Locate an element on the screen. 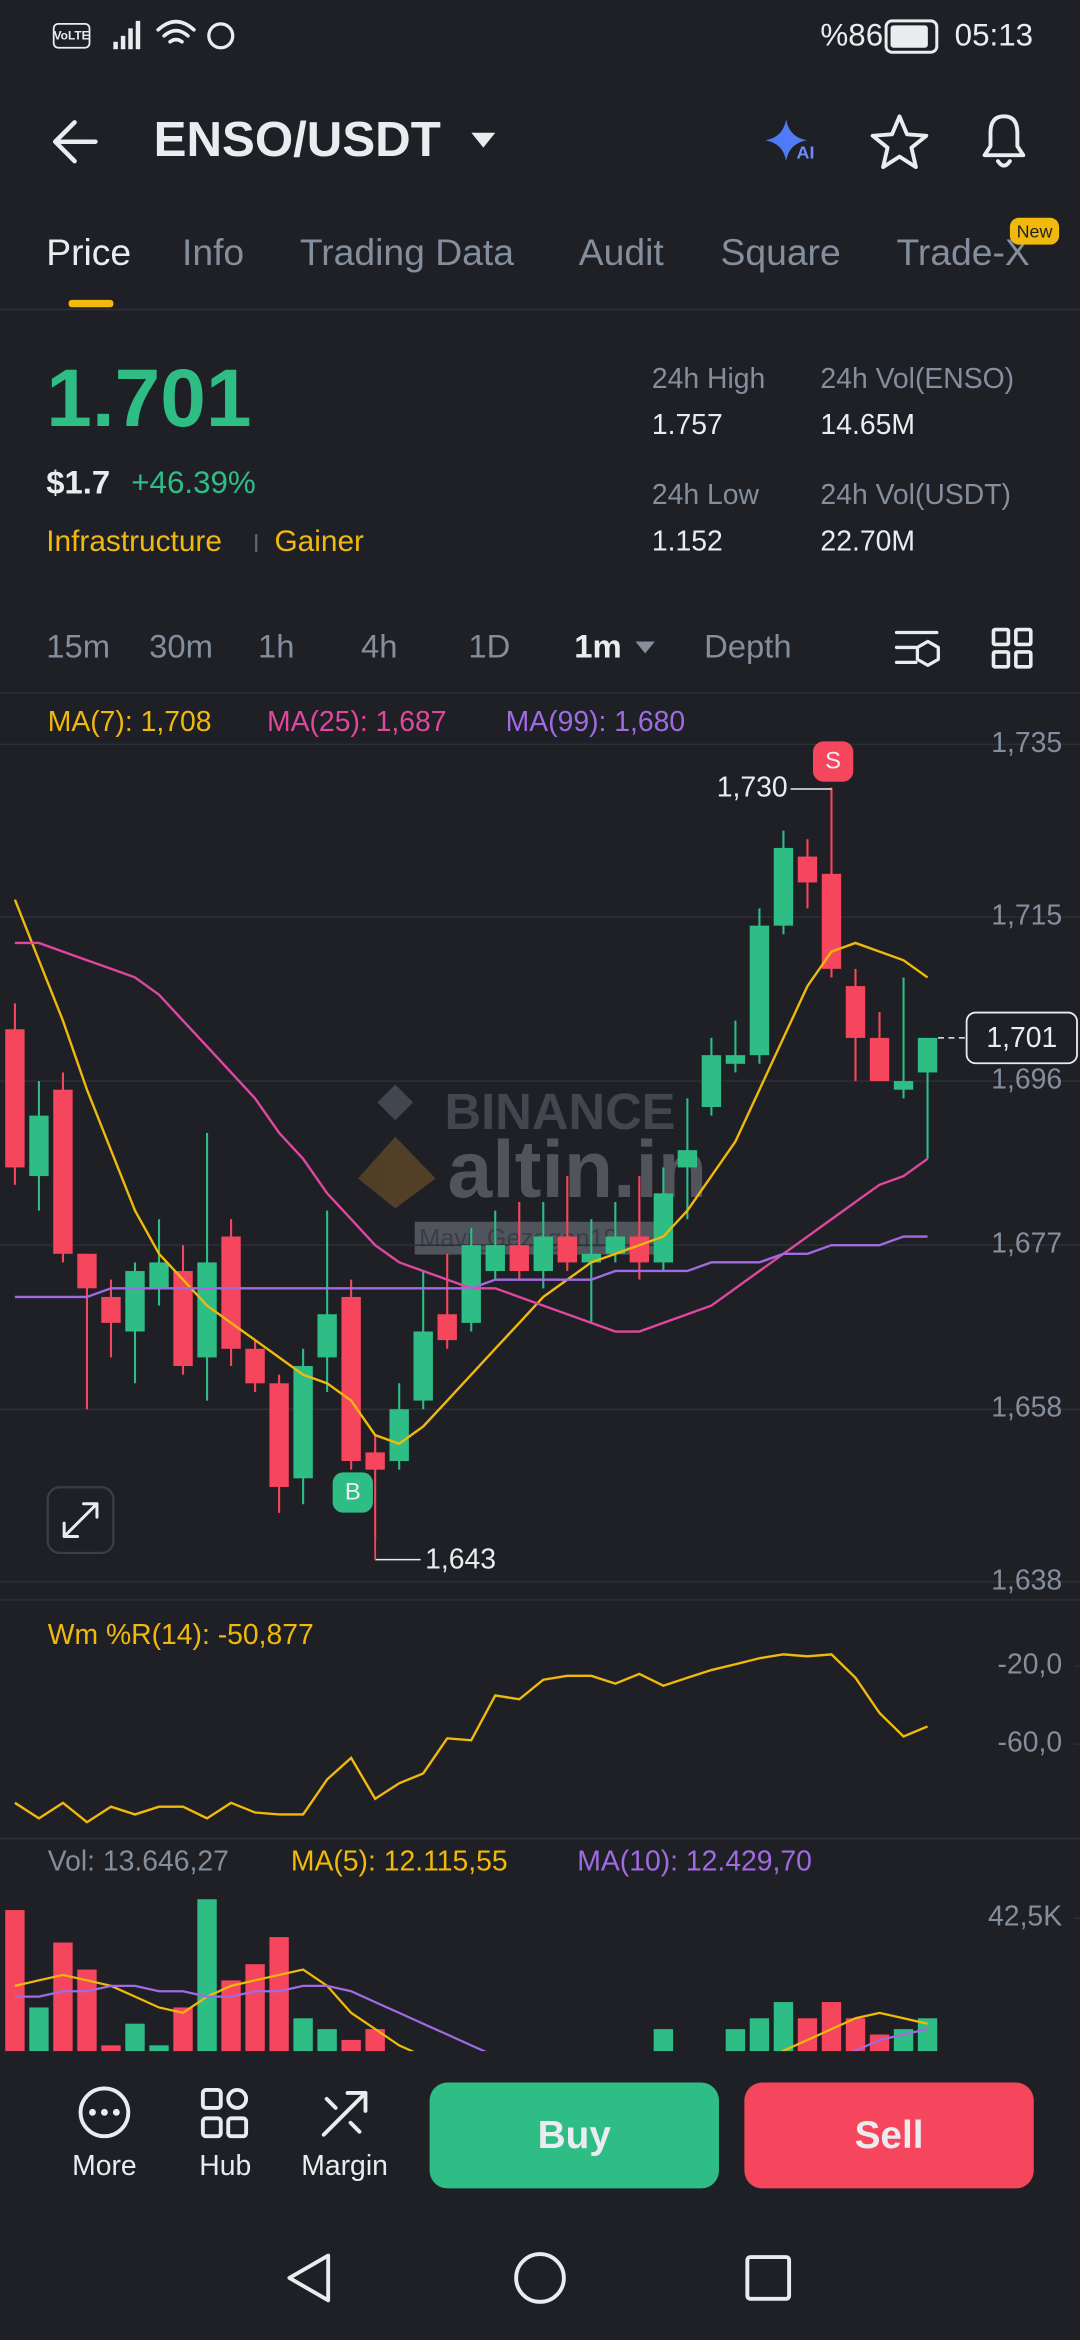  network: VoLTE is located at coordinates (72, 36).